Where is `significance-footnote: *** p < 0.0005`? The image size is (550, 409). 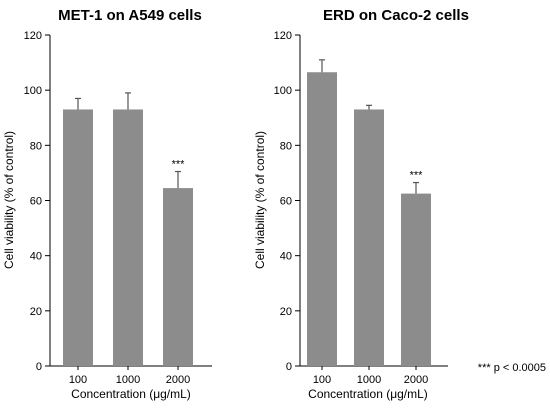
significance-footnote: *** p < 0.0005 is located at coordinates (512, 368).